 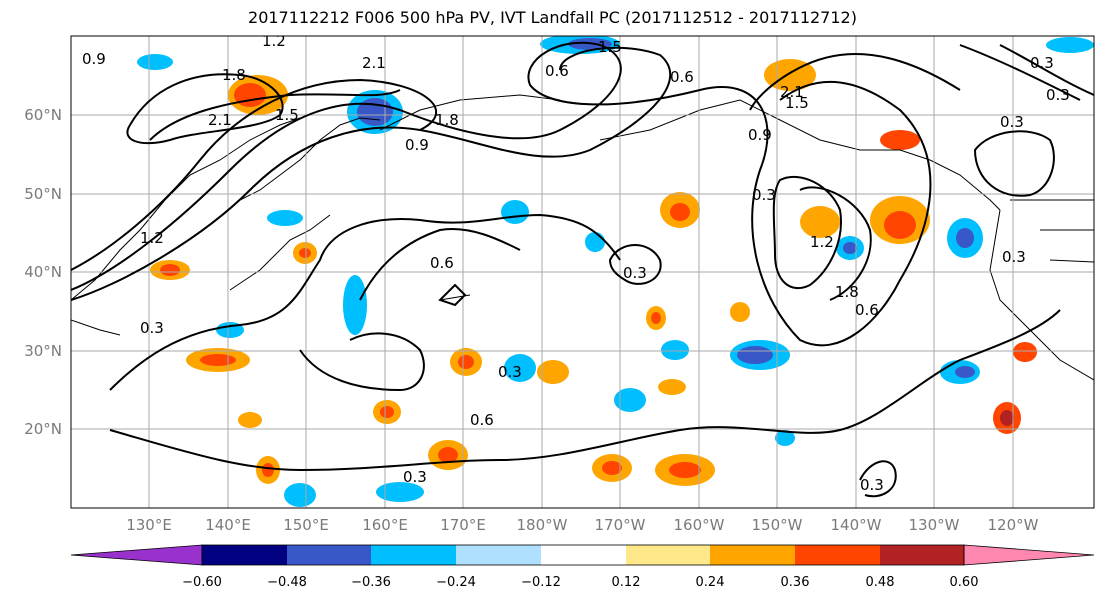 What do you see at coordinates (287, 582) in the screenshot?
I see `colorbar-tick-label: −0.48` at bounding box center [287, 582].